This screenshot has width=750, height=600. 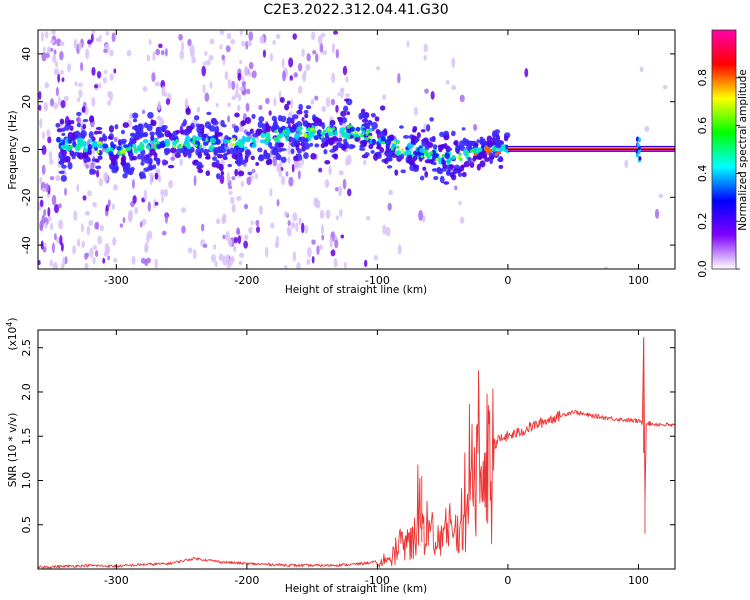 I want to click on snr-x-tick-label: -200, so click(x=246, y=580).